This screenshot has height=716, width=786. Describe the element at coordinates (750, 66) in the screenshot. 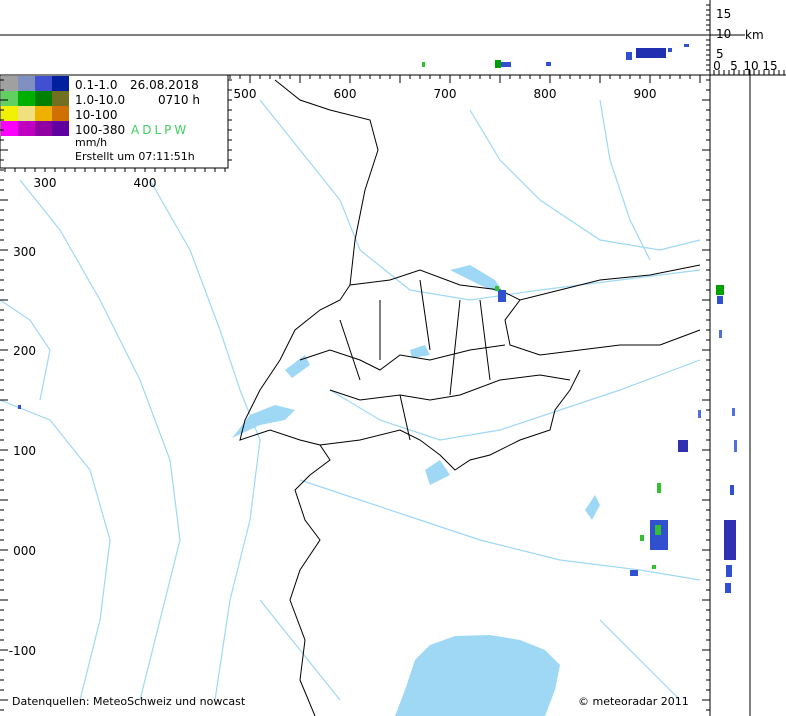

I see `distance-label: 10` at that location.